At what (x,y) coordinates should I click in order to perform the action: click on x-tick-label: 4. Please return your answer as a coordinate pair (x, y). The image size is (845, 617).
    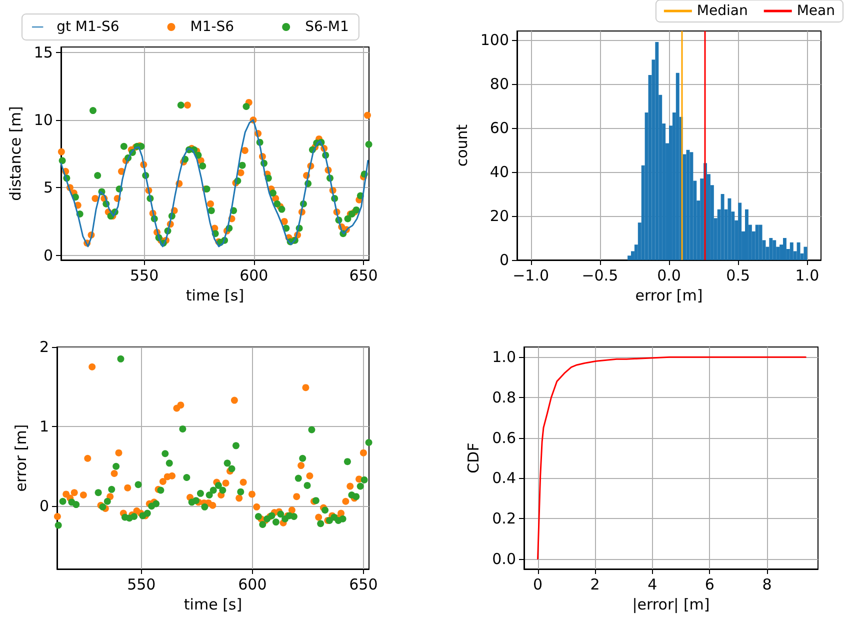
    Looking at the image, I should click on (653, 585).